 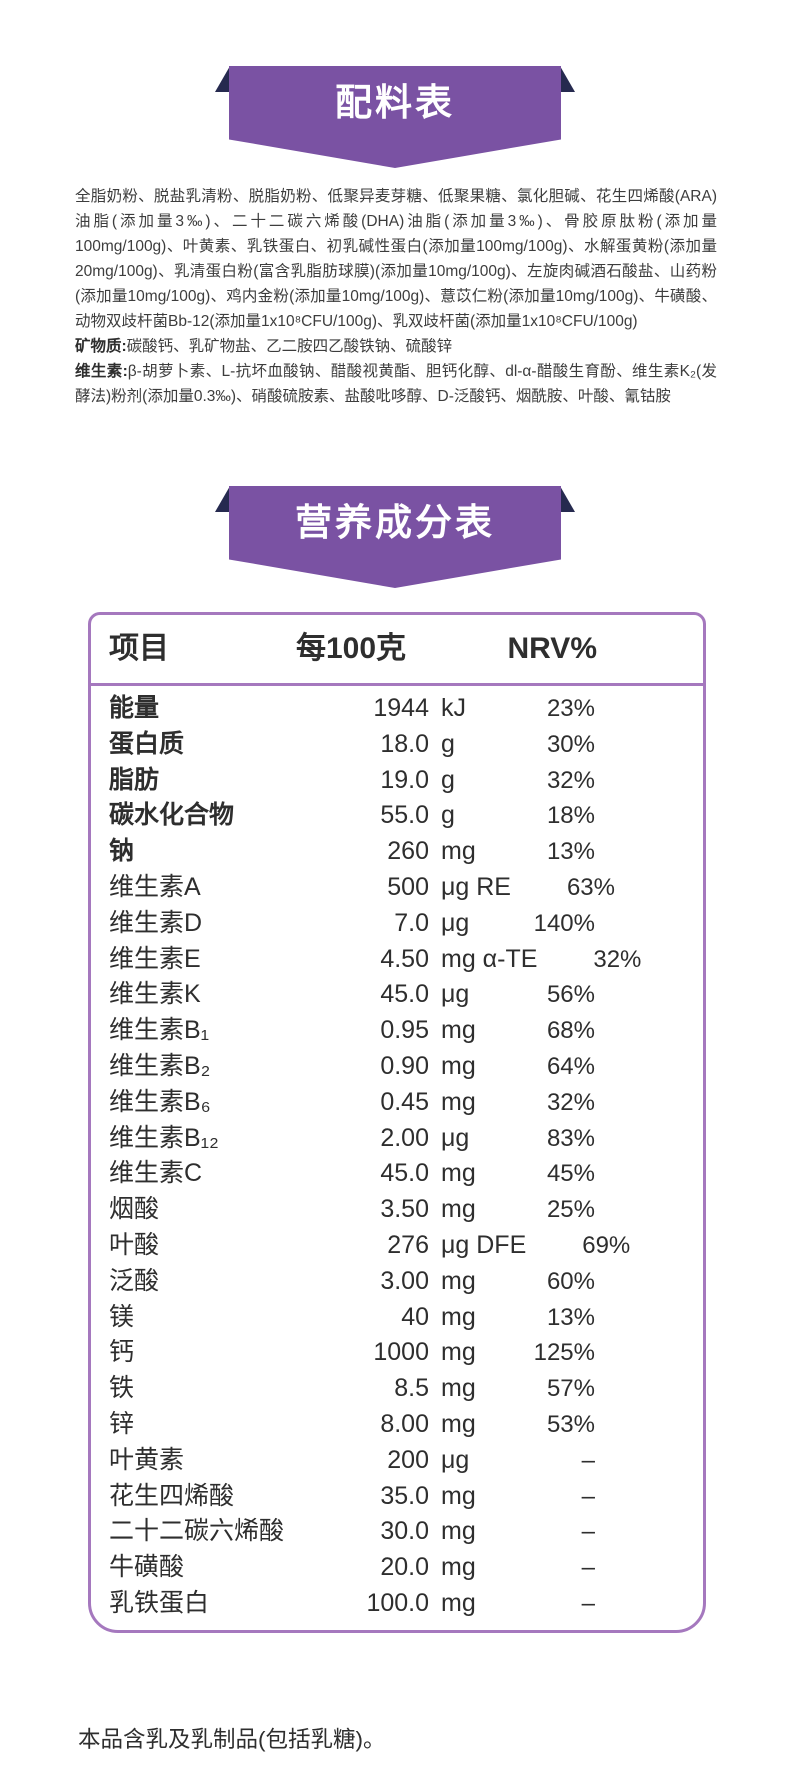 I want to click on nutrient-amount: 4.50, so click(x=404, y=958).